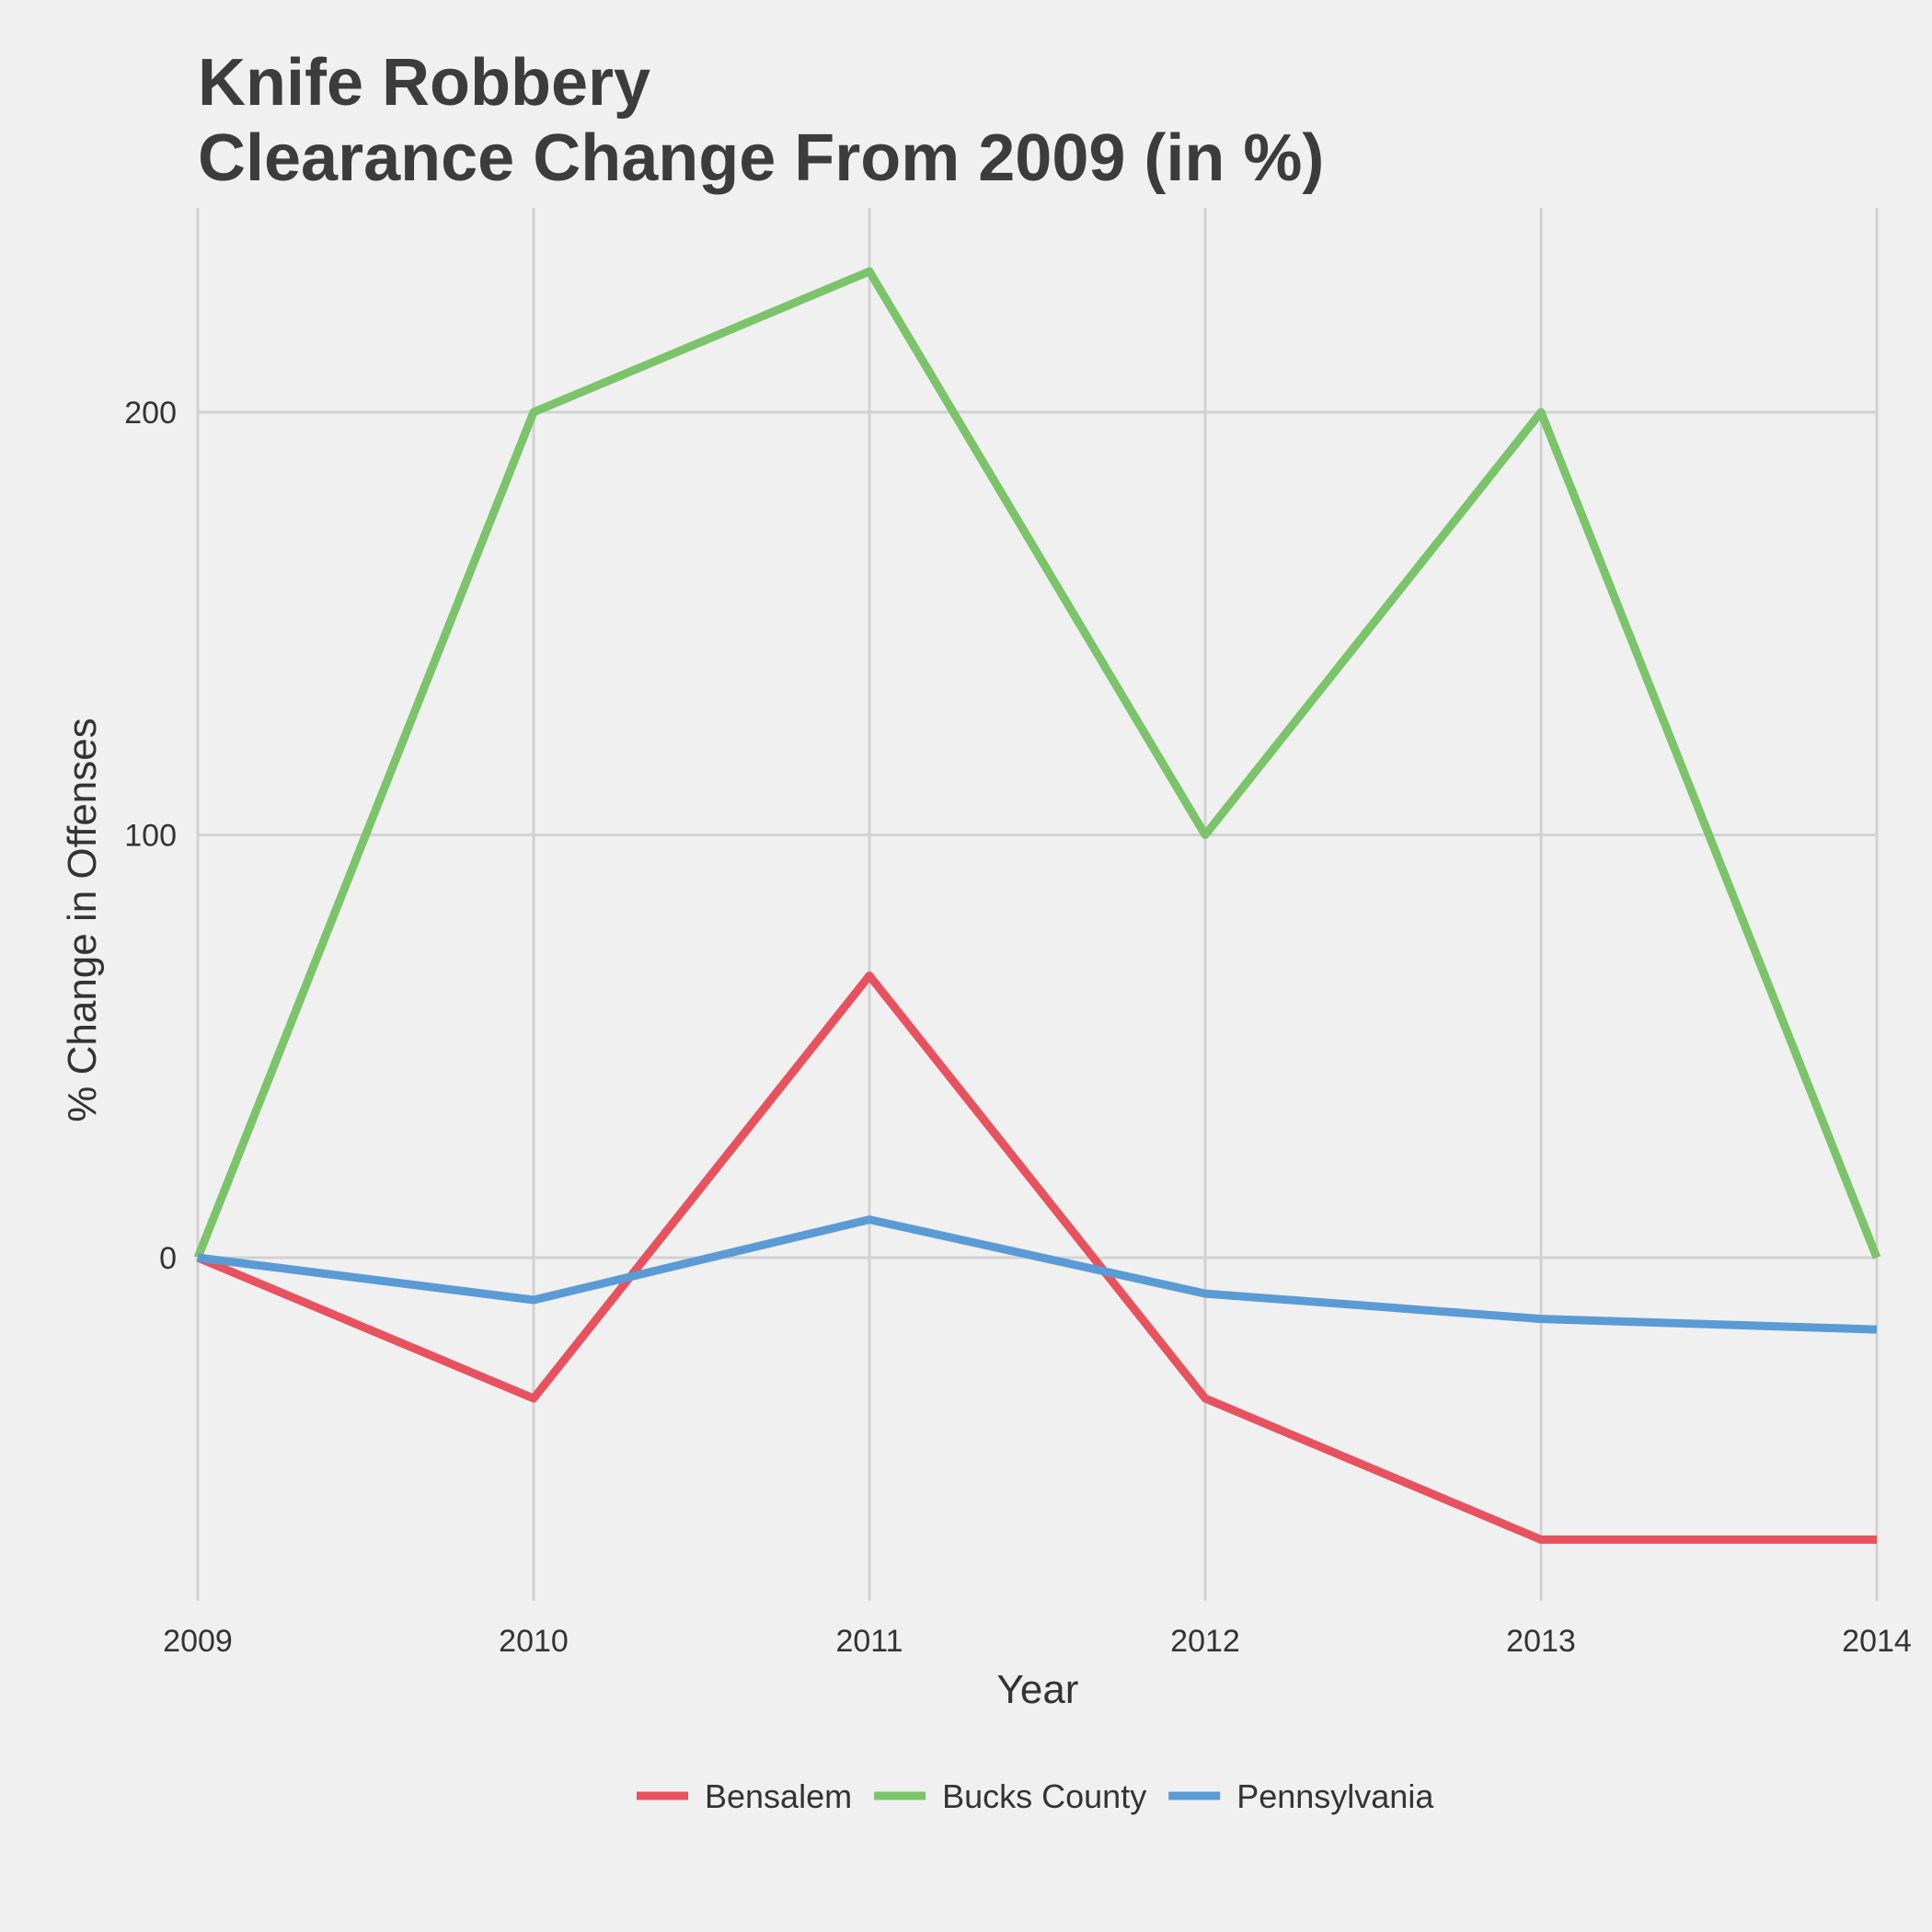 Image resolution: width=1932 pixels, height=1932 pixels. I want to click on legend-label-bucks-county: Bucks County, so click(1044, 1796).